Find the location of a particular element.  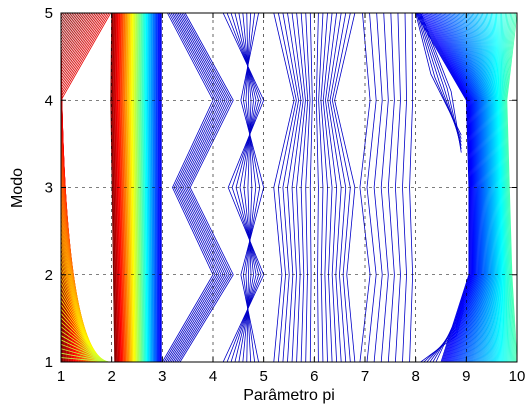

x-tick-label: 6 is located at coordinates (314, 376).